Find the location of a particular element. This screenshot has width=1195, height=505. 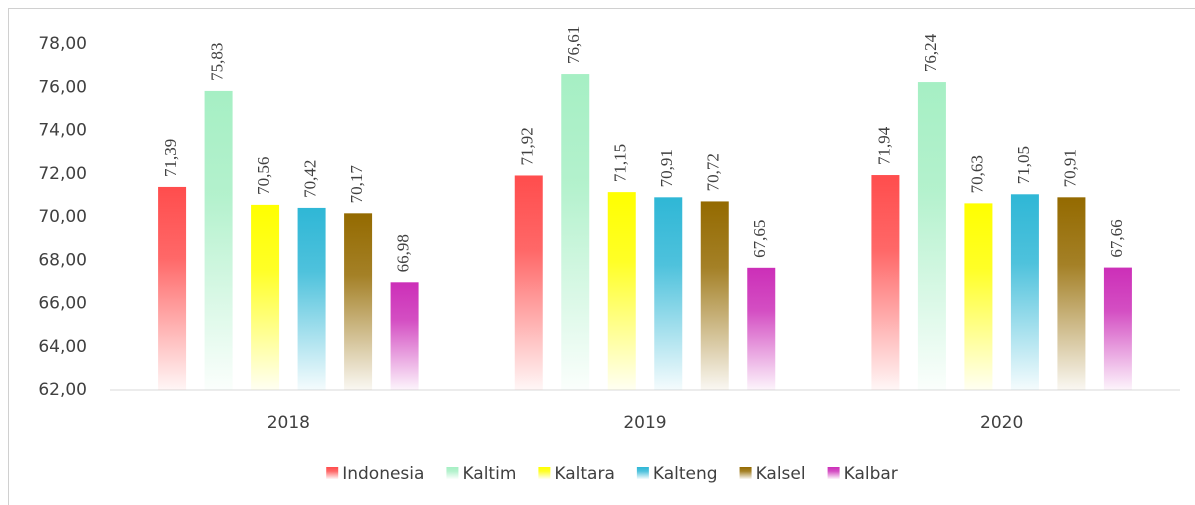

value-label: 70,72 is located at coordinates (713, 172).